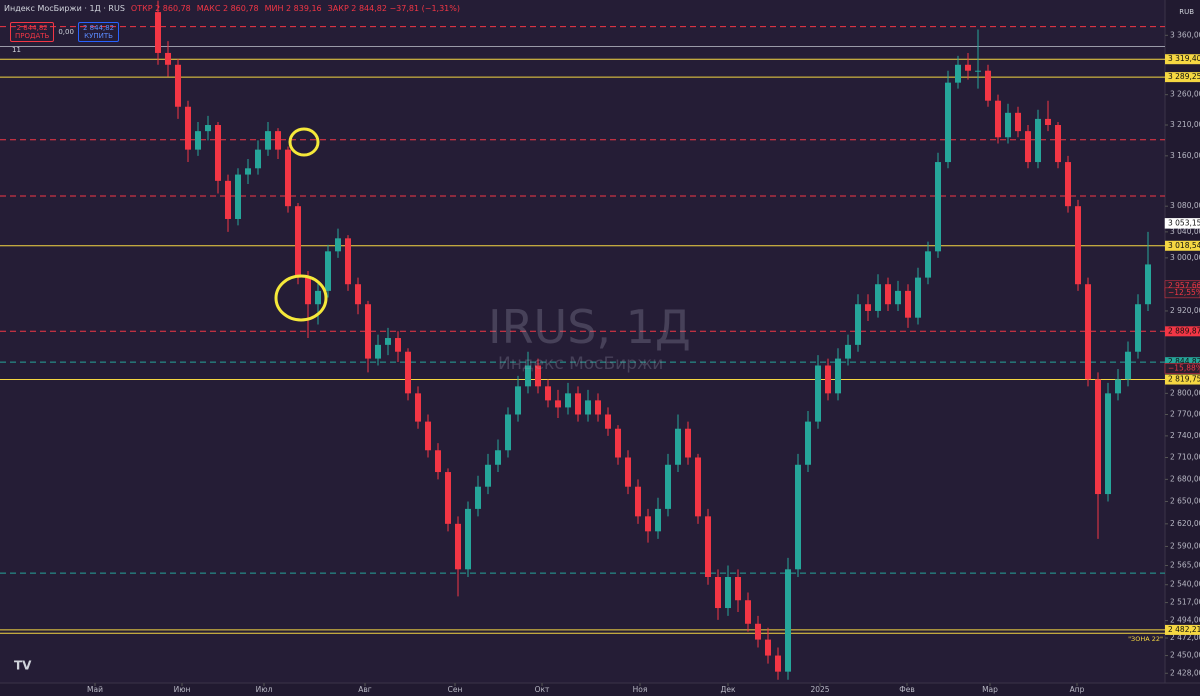  I want to click on level-label: 3 018,54, so click(1184, 245).